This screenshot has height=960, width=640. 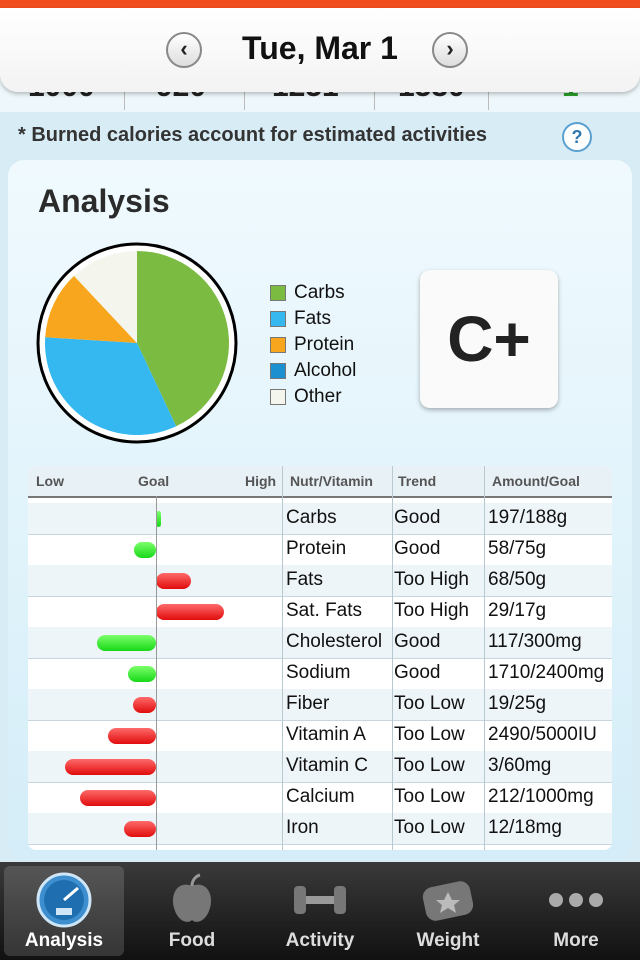 I want to click on table-row: Cholesterol Good 117/300mg, so click(x=320, y=643).